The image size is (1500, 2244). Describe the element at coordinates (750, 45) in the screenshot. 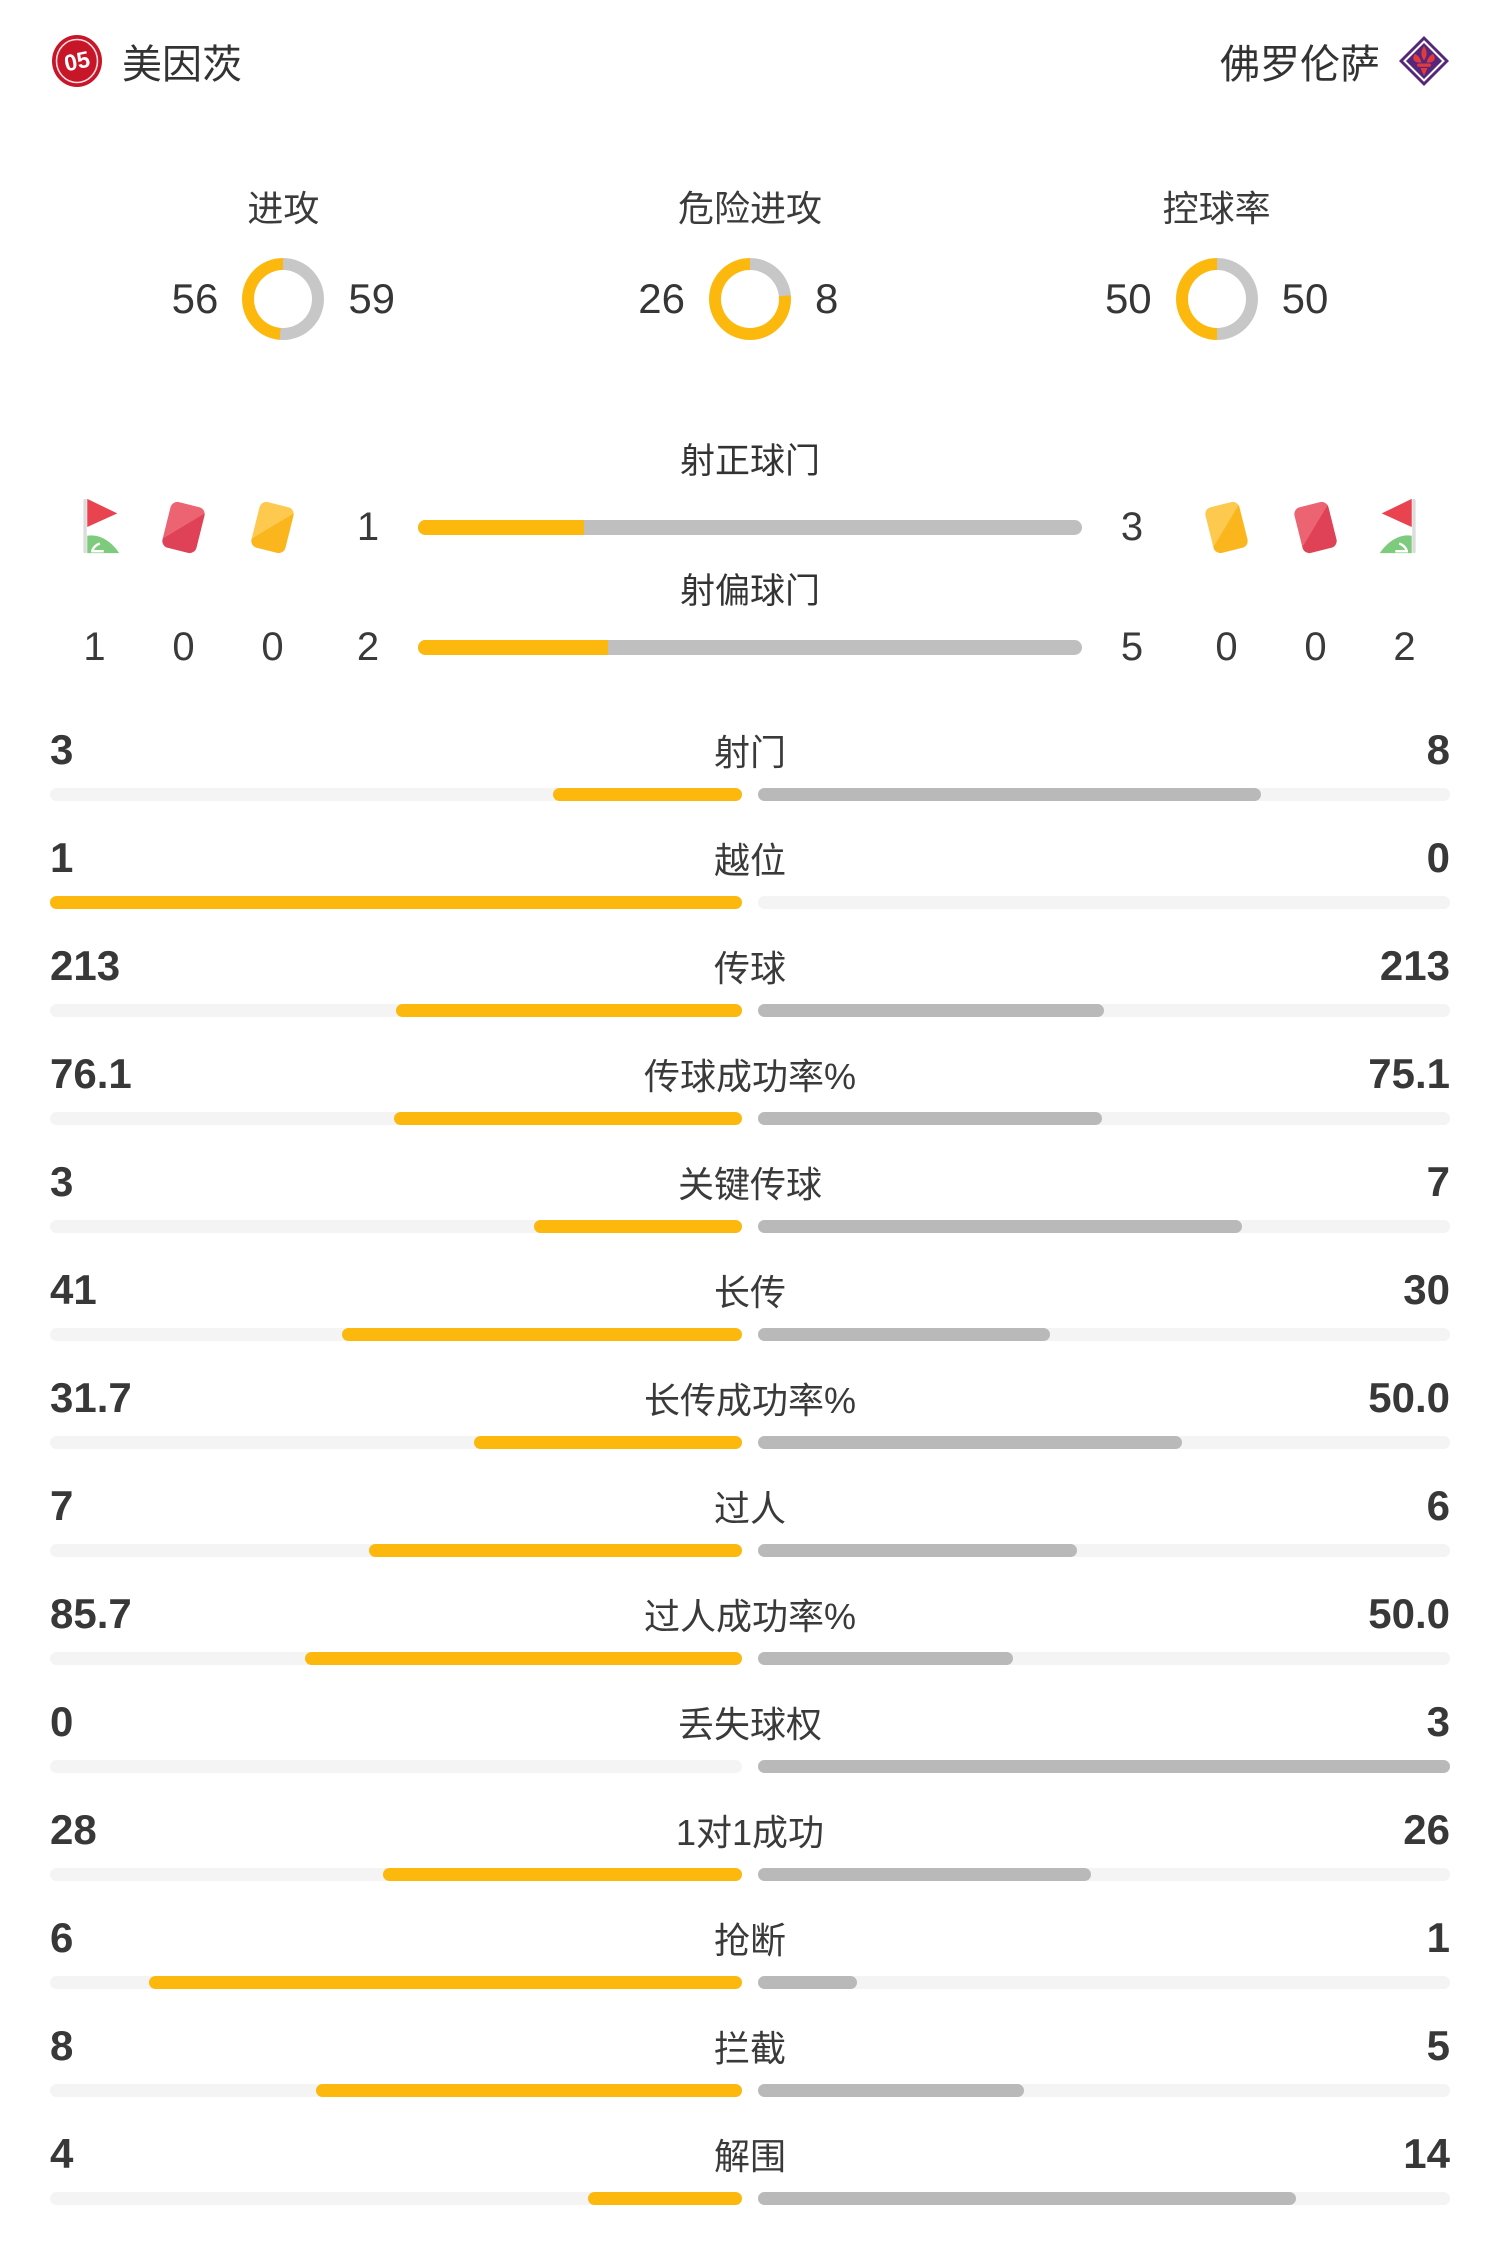

I see `match-header: 05 美因茨 佛罗伦萨` at that location.